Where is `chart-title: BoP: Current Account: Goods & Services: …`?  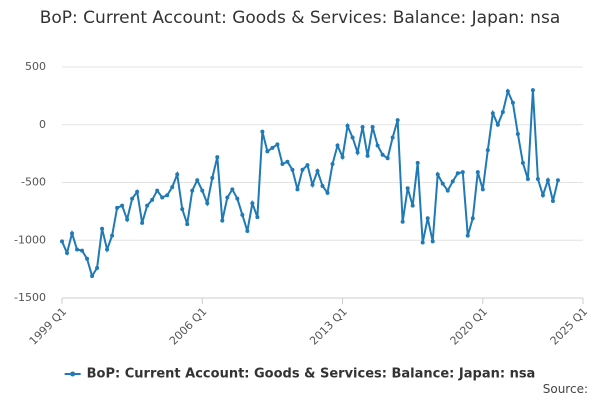 chart-title: BoP: Current Account: Goods & Services: … is located at coordinates (300, 18).